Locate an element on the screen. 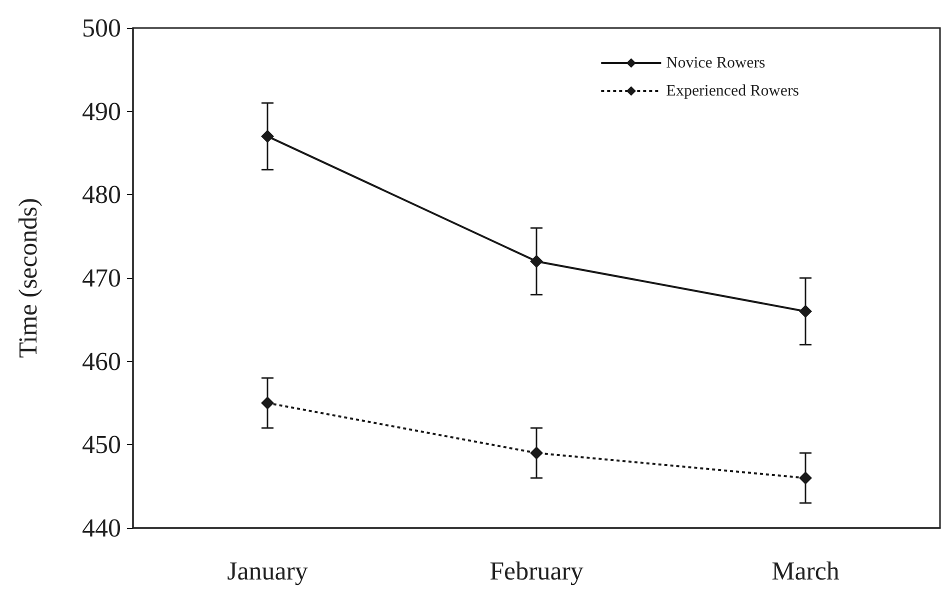  y-tick-label: 460 is located at coordinates (101, 361).